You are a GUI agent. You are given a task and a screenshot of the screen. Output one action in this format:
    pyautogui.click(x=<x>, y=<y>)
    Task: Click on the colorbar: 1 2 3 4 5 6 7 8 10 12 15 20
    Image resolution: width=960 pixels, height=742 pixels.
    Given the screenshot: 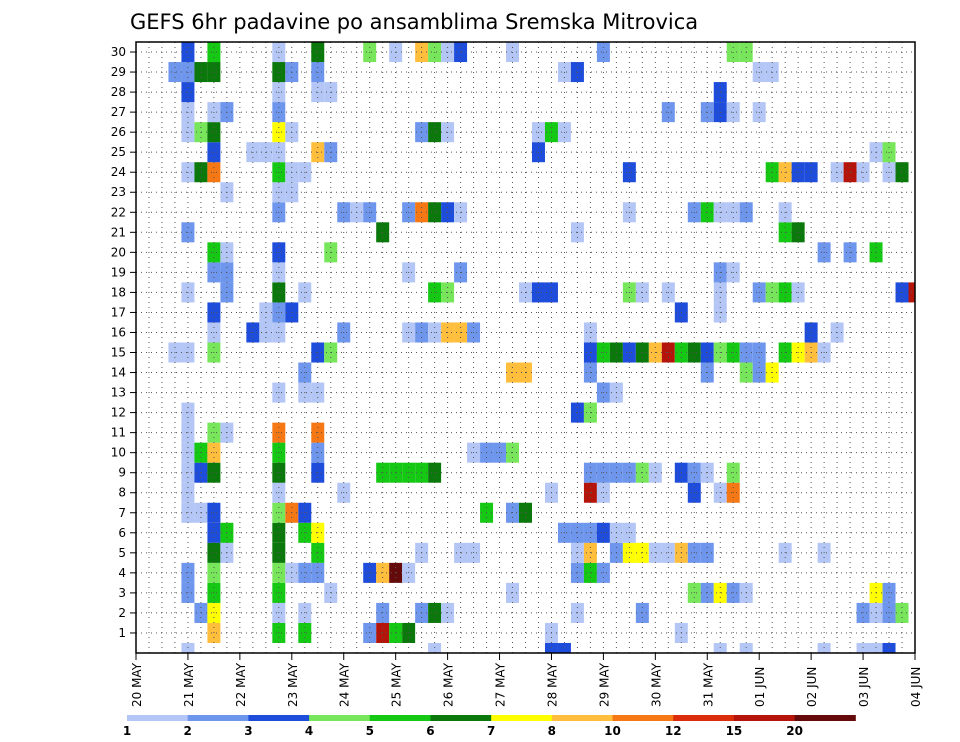 What is the action you would take?
    pyautogui.click(x=489, y=726)
    